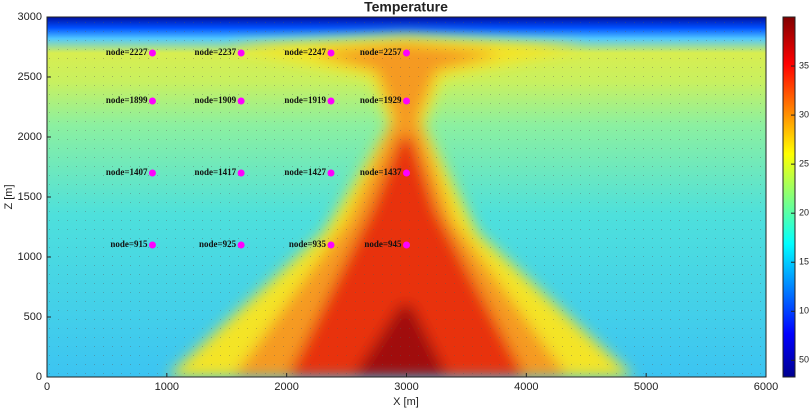 The height and width of the screenshot is (410, 809). What do you see at coordinates (30, 197) in the screenshot?
I see `y-tick-label: 1500` at bounding box center [30, 197].